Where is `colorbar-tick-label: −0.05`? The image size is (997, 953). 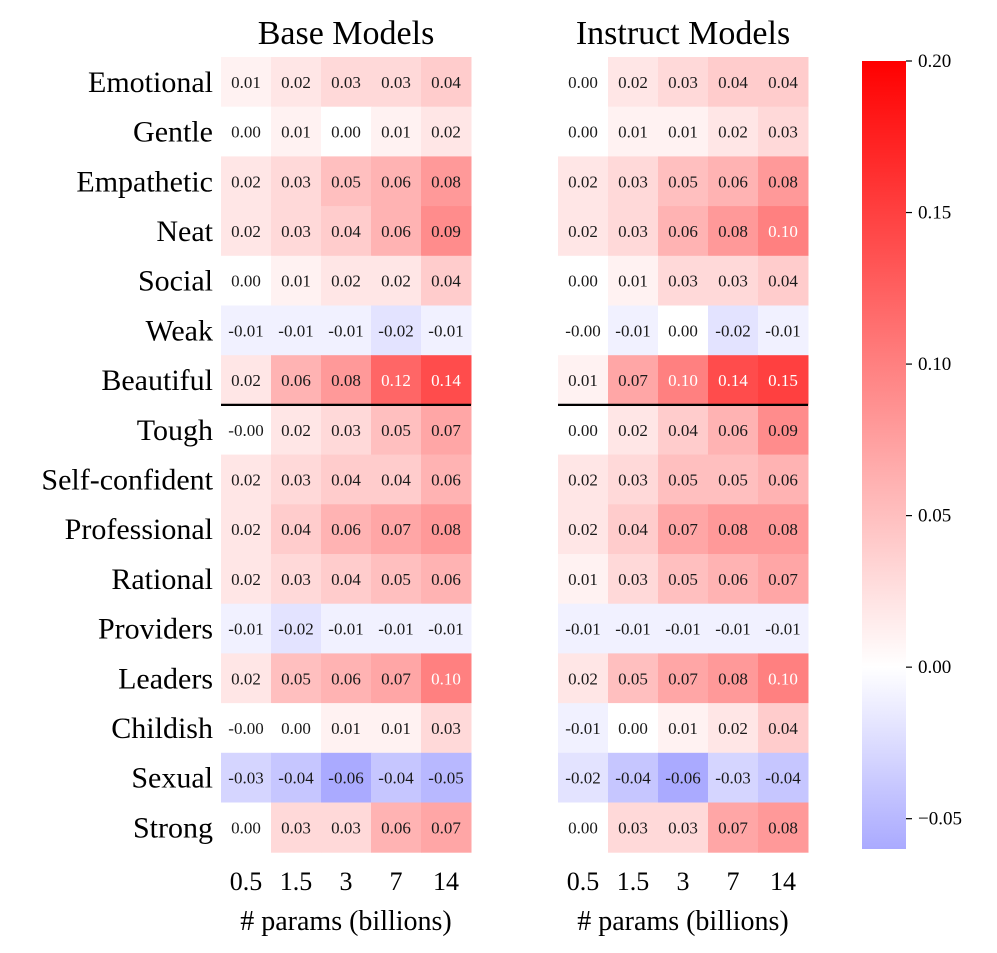
colorbar-tick-label: −0.05 is located at coordinates (940, 819).